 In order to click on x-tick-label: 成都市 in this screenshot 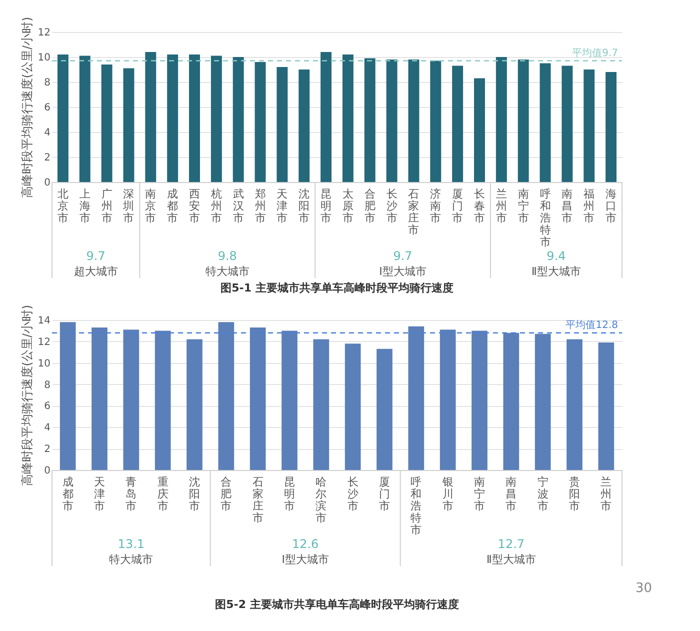, I will do `click(68, 494)`.